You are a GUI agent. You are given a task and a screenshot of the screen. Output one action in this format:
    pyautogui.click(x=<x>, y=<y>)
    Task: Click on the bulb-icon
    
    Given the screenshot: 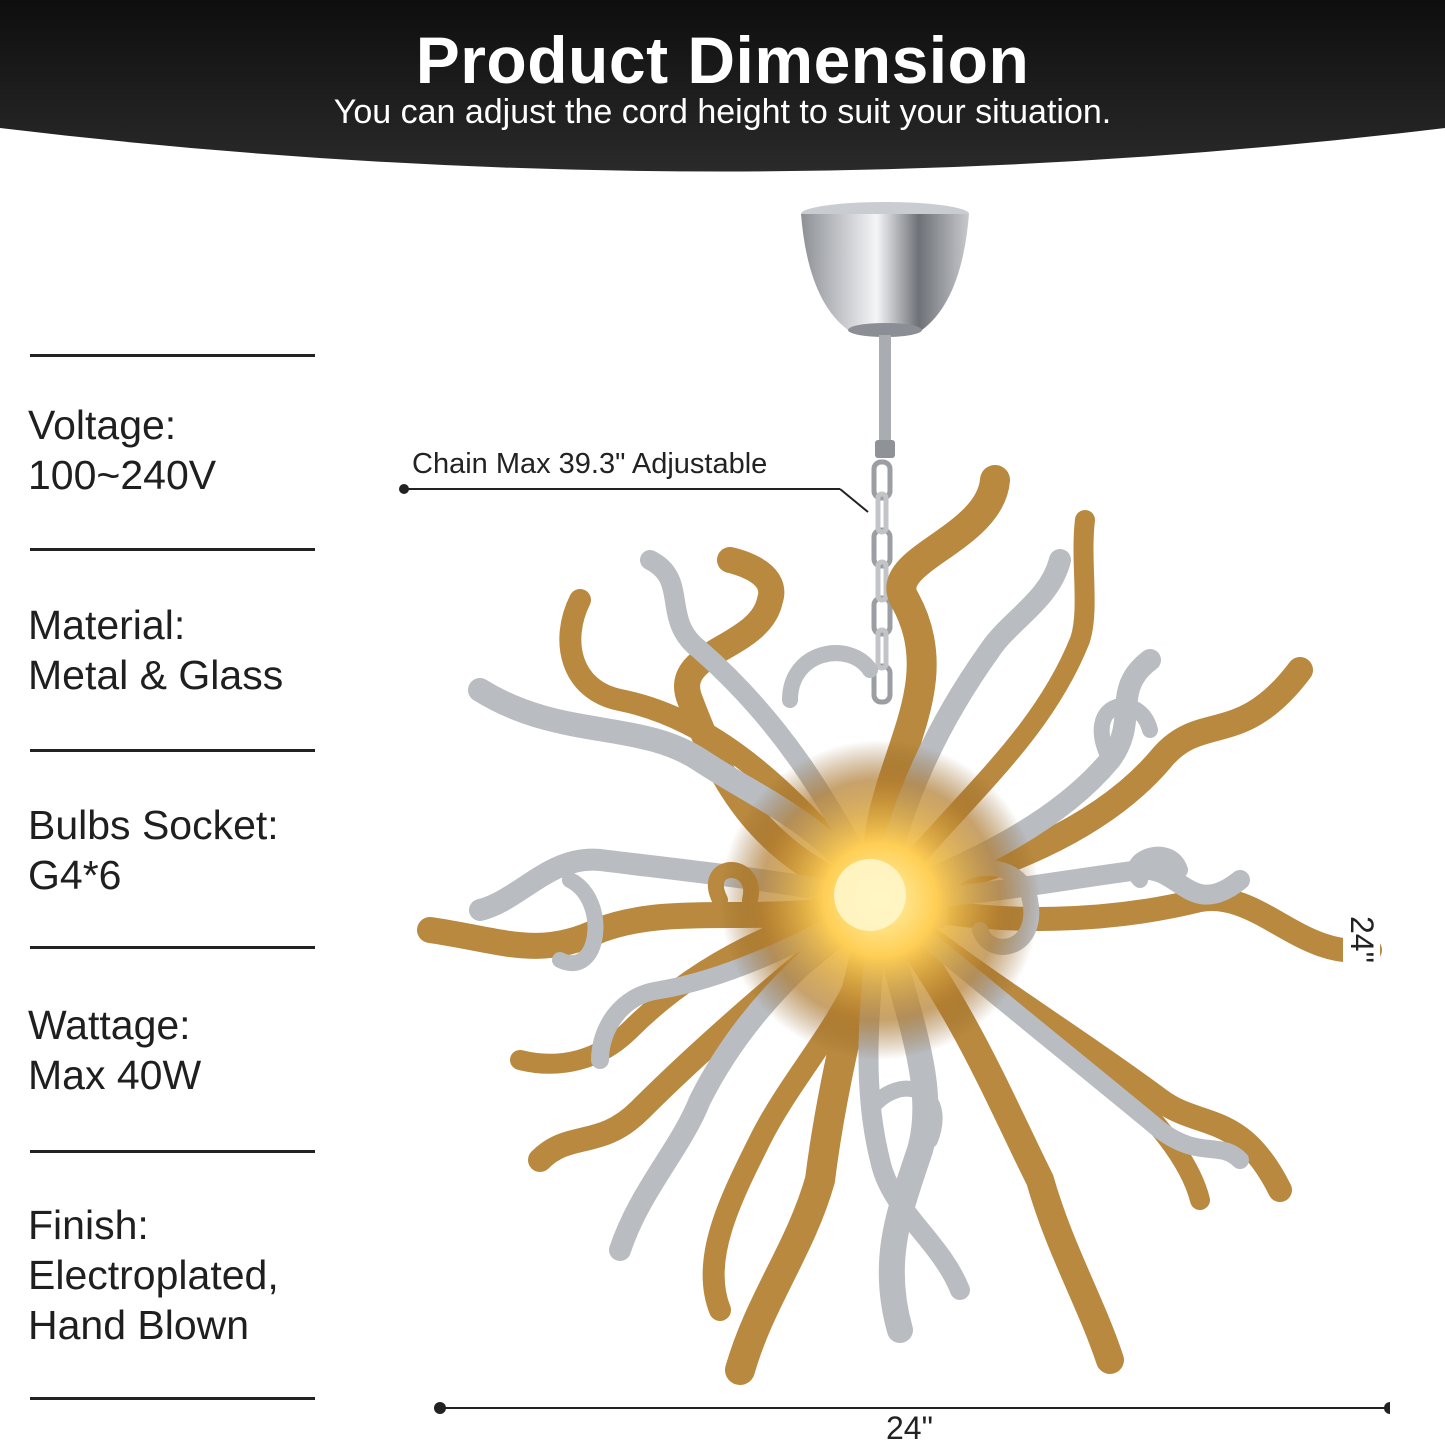 What is the action you would take?
    pyautogui.click(x=870, y=895)
    